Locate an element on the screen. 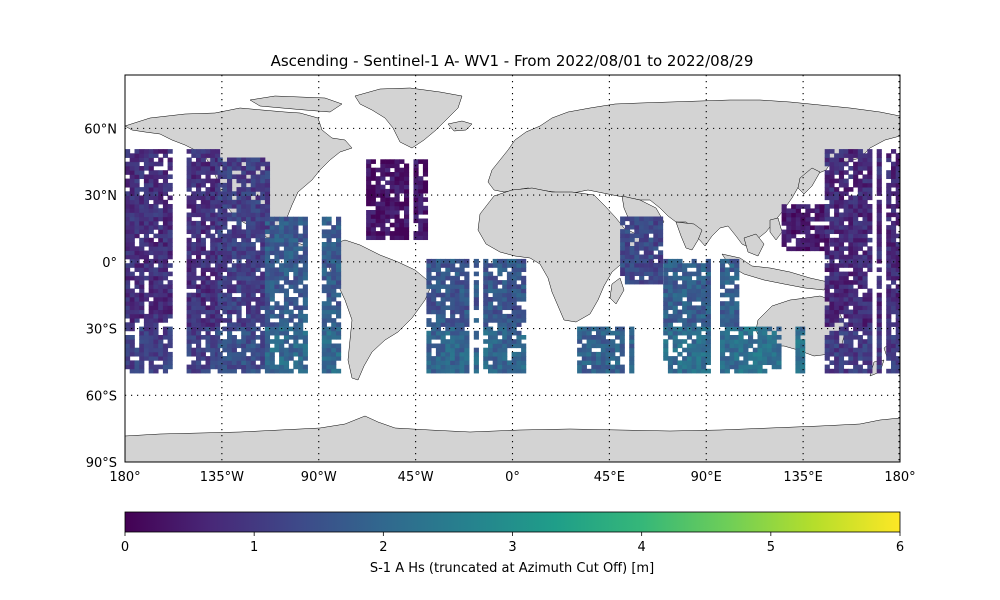 This screenshot has width=1000, height=600. lon-tick-label: 180° is located at coordinates (899, 477).